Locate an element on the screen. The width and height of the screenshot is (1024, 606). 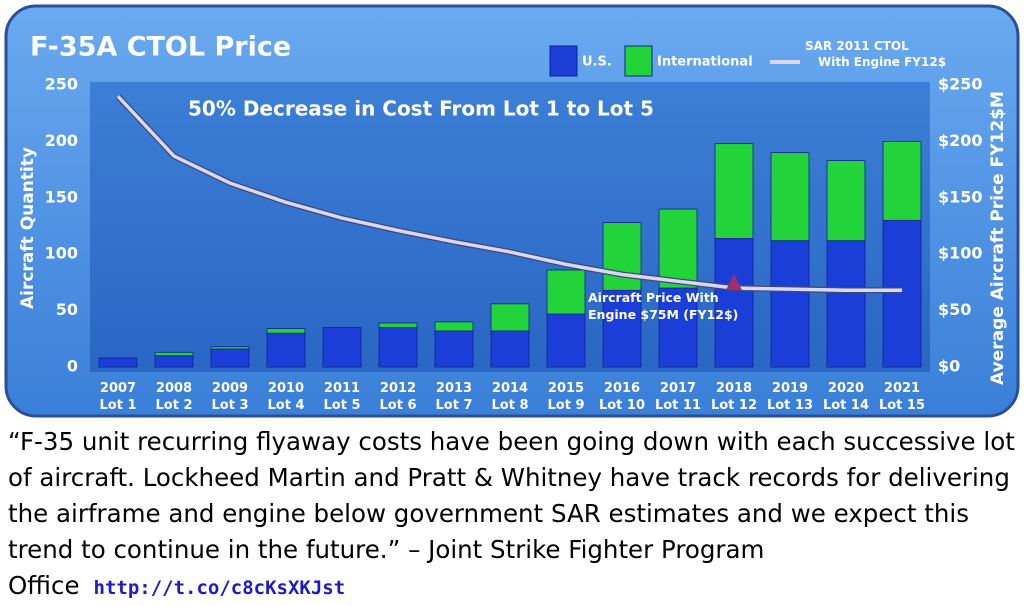
x-tick-label-line: 2010 is located at coordinates (286, 388).